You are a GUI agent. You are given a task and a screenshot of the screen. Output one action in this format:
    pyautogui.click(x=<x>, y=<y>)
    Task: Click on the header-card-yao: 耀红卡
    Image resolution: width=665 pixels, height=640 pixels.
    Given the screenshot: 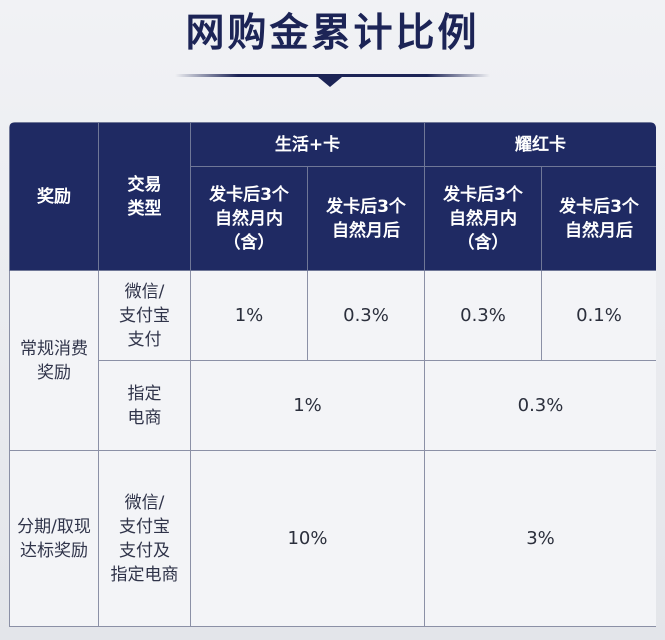 What is the action you would take?
    pyautogui.click(x=540, y=144)
    